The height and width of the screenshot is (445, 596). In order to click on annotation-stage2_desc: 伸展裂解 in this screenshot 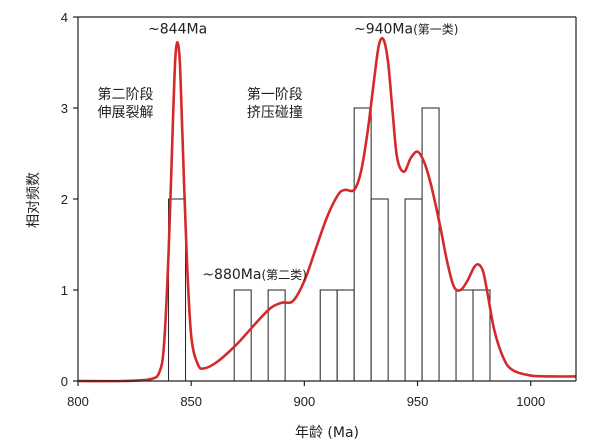, I will do `click(126, 113)`.